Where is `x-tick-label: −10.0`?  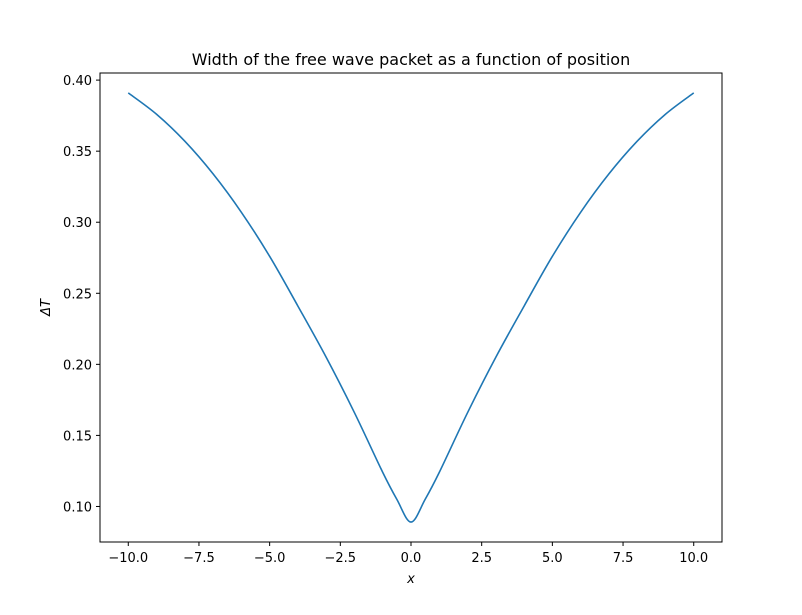 x-tick-label: −10.0 is located at coordinates (128, 558).